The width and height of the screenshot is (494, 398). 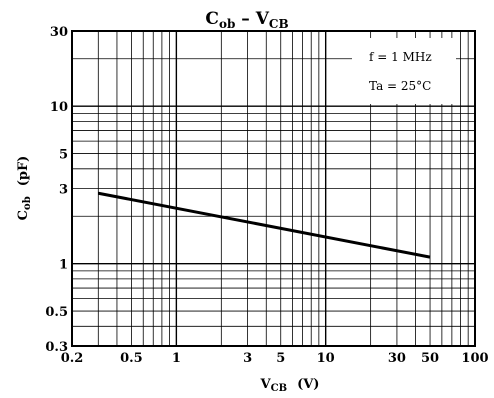 What do you see at coordinates (400, 57) in the screenshot?
I see `annotation-frequency: f = 1 MHz` at bounding box center [400, 57].